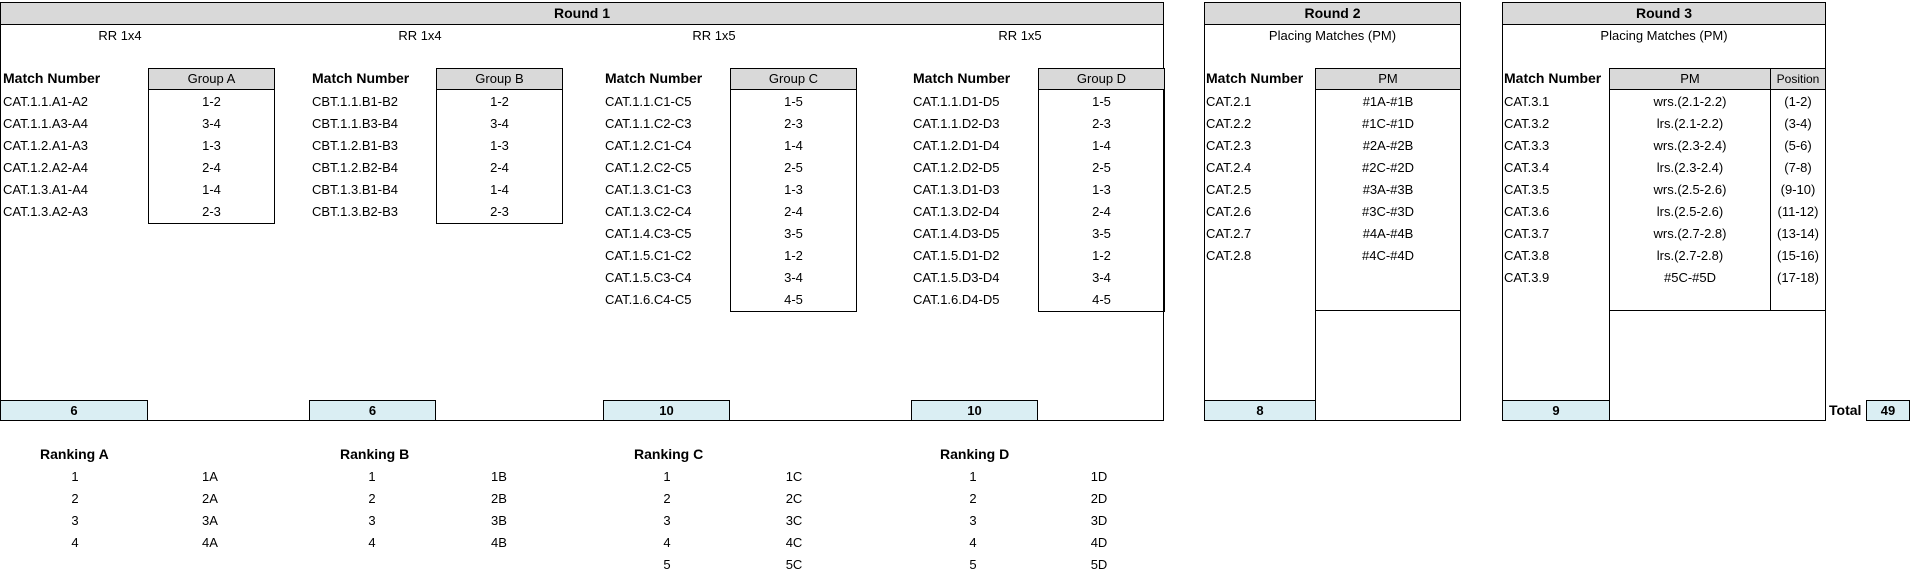 The image size is (1912, 576). What do you see at coordinates (956, 299) in the screenshot?
I see `match-number: CAT.1.6.D4-D5` at bounding box center [956, 299].